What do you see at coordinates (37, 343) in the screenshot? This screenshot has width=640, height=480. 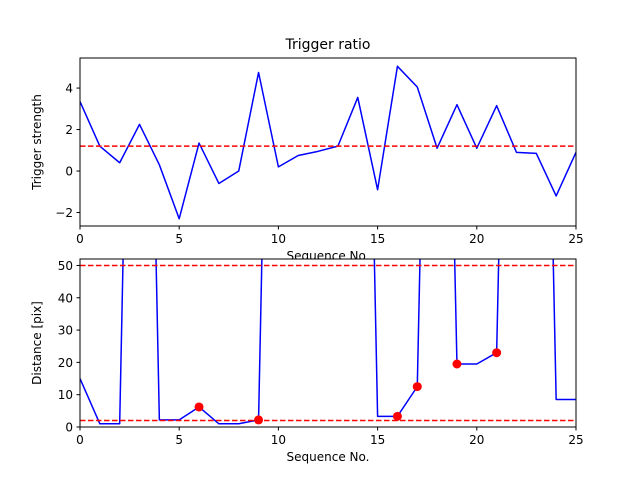 I see `y-axis-label: Distance [pix]` at bounding box center [37, 343].